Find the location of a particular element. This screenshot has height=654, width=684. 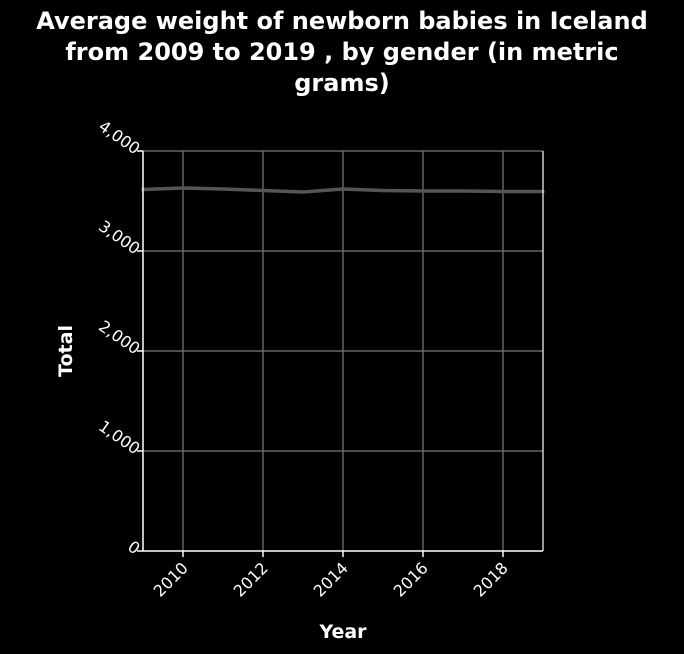

y-tick-label-0: 0 is located at coordinates (133, 547).